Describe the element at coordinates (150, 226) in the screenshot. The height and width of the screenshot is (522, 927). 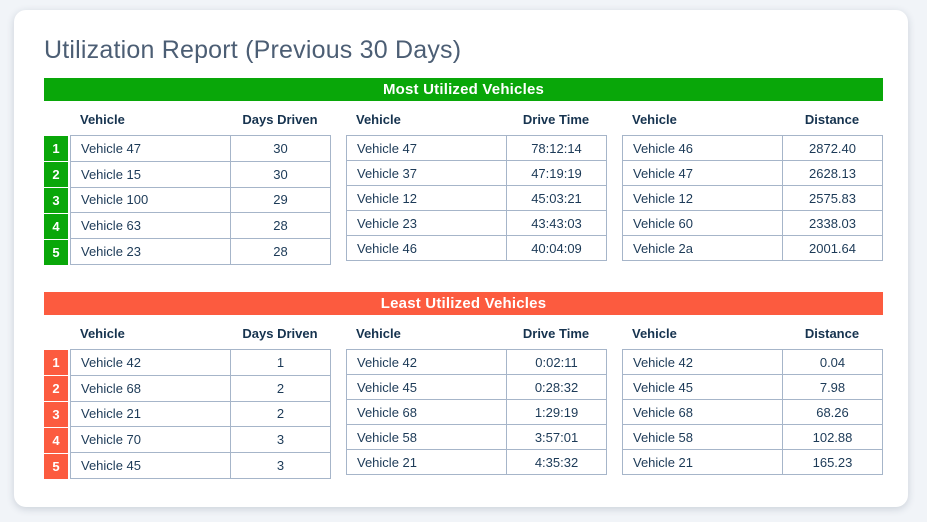
I see `cell-vehicle: Vehicle 63` at that location.